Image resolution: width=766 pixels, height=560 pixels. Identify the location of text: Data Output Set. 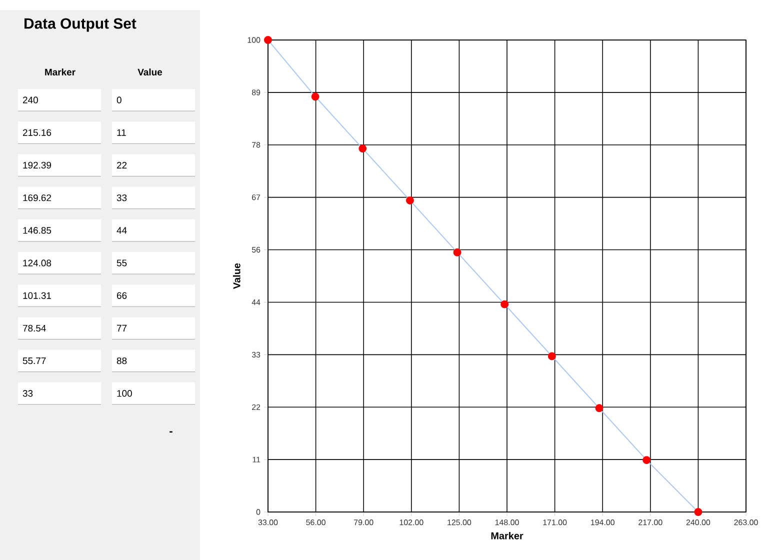
(80, 25).